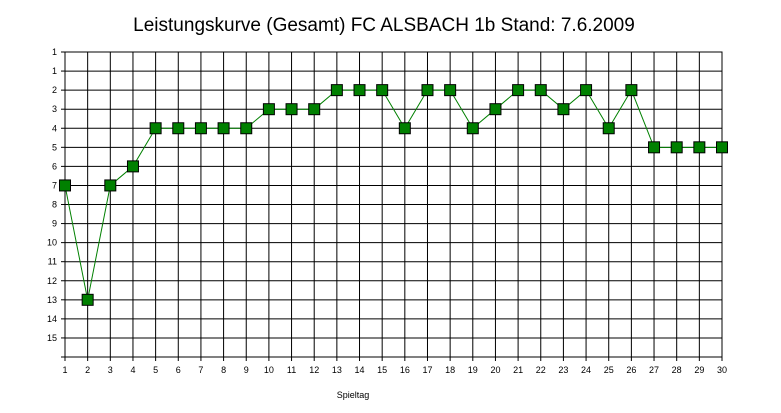 This screenshot has width=781, height=413. Describe the element at coordinates (54, 185) in the screenshot. I see `y-tick-label: 7` at that location.